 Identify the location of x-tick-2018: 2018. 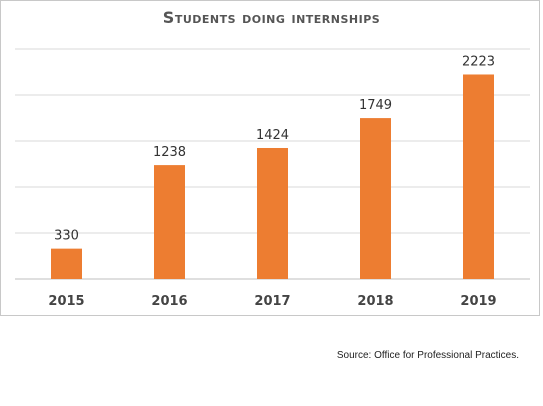
(375, 301).